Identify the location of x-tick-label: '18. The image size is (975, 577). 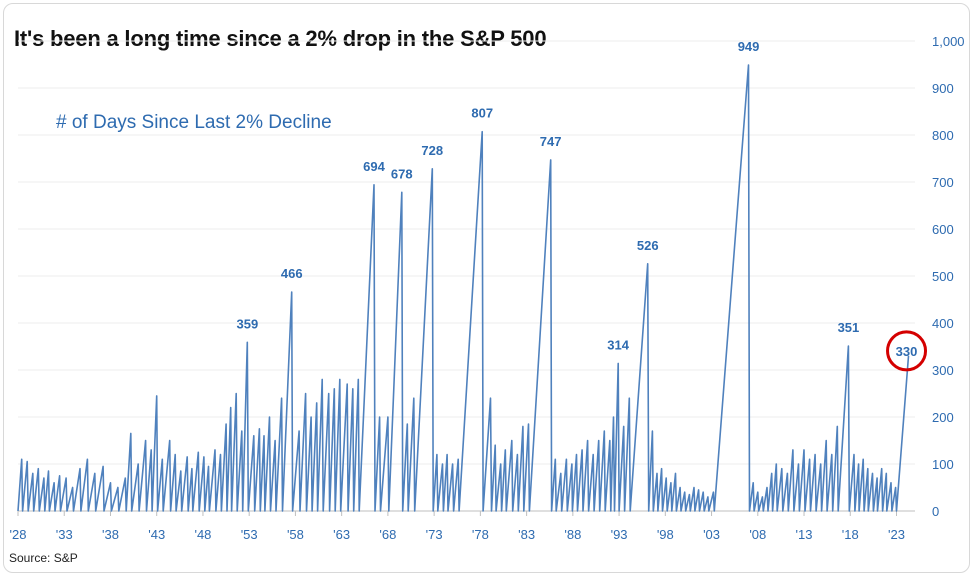
(850, 534).